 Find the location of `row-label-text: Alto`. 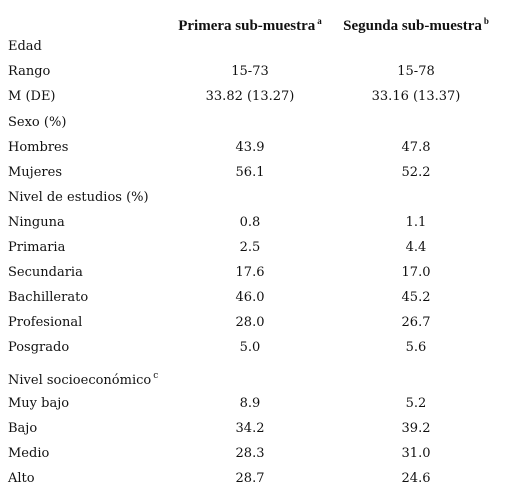

row-label-text: Alto is located at coordinates (21, 478).